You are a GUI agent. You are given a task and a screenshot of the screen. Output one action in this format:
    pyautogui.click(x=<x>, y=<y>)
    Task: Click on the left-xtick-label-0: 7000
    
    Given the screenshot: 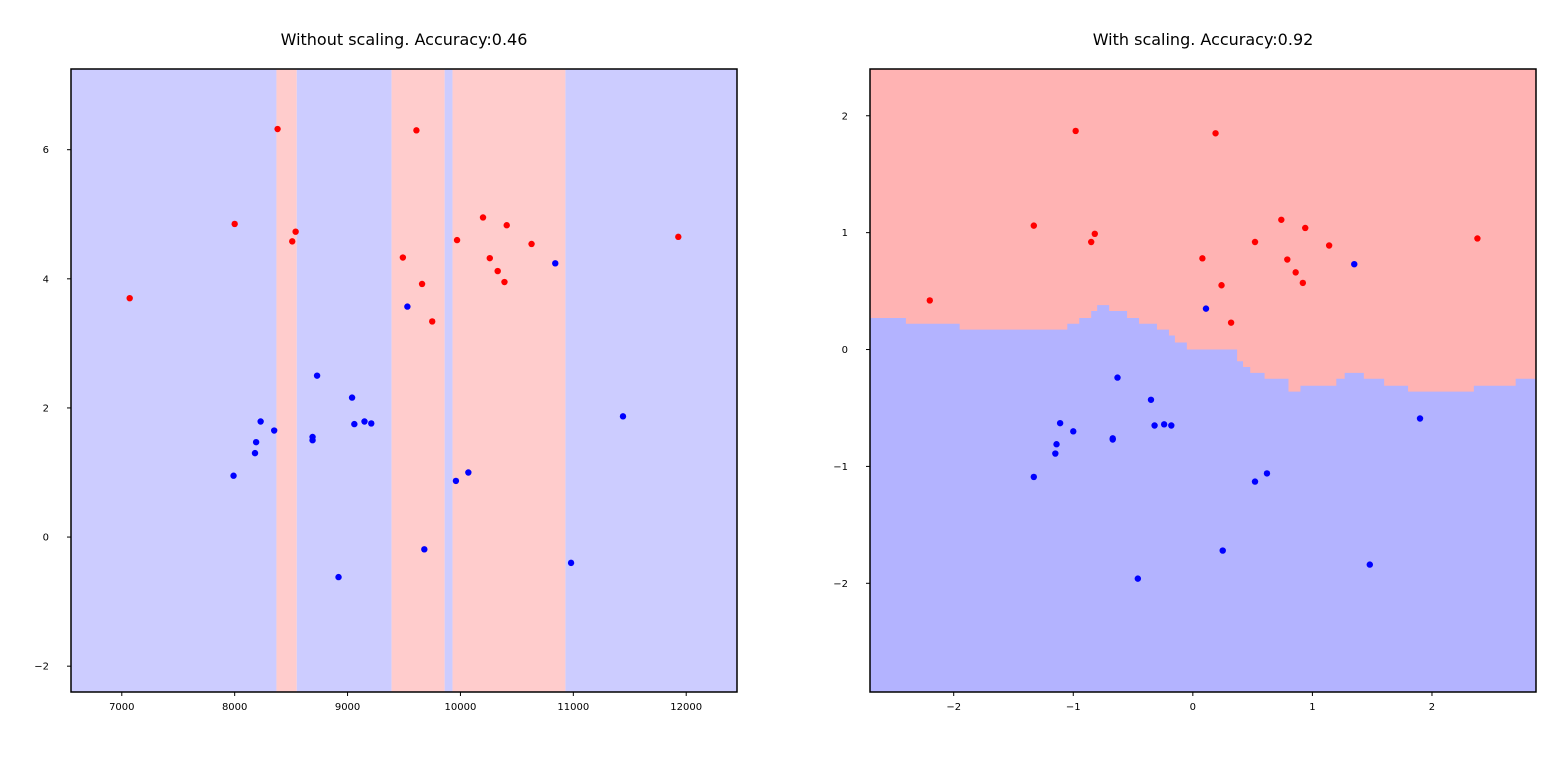 What is the action you would take?
    pyautogui.click(x=121, y=707)
    